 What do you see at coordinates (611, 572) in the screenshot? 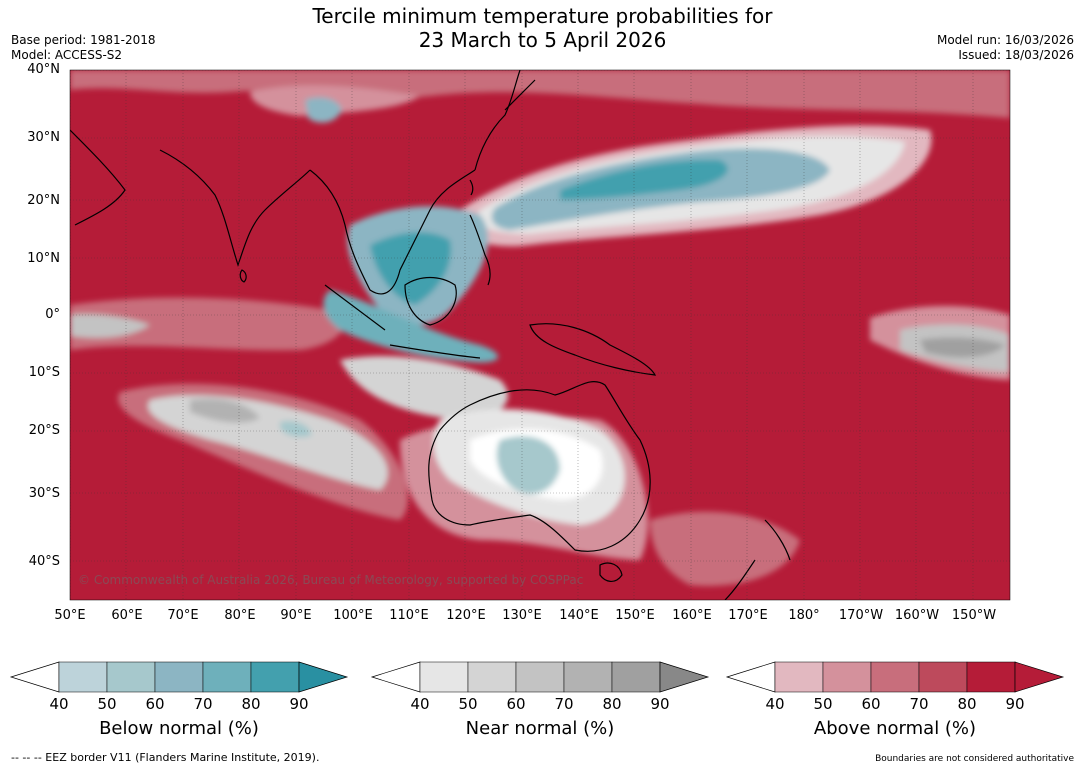
I see `coastline-tasmania` at bounding box center [611, 572].